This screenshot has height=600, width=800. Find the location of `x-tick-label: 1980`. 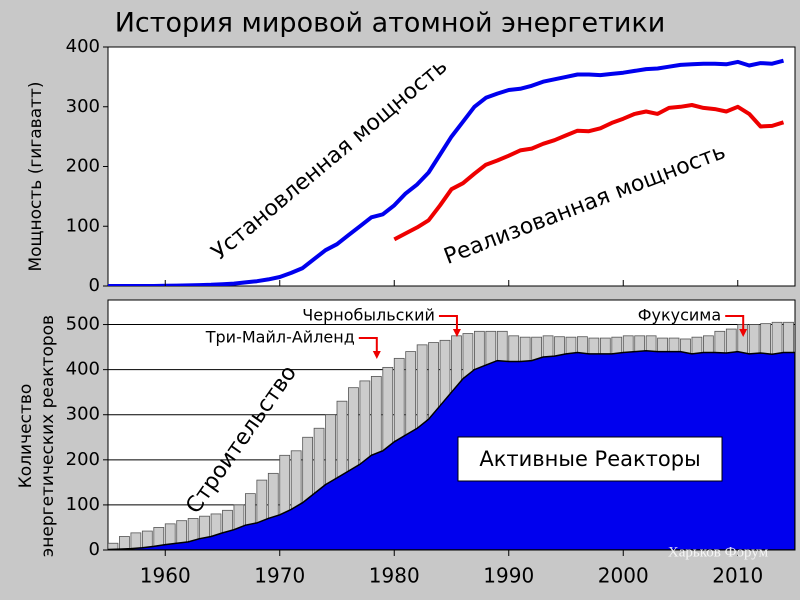

x-tick-label: 1980 is located at coordinates (394, 576).